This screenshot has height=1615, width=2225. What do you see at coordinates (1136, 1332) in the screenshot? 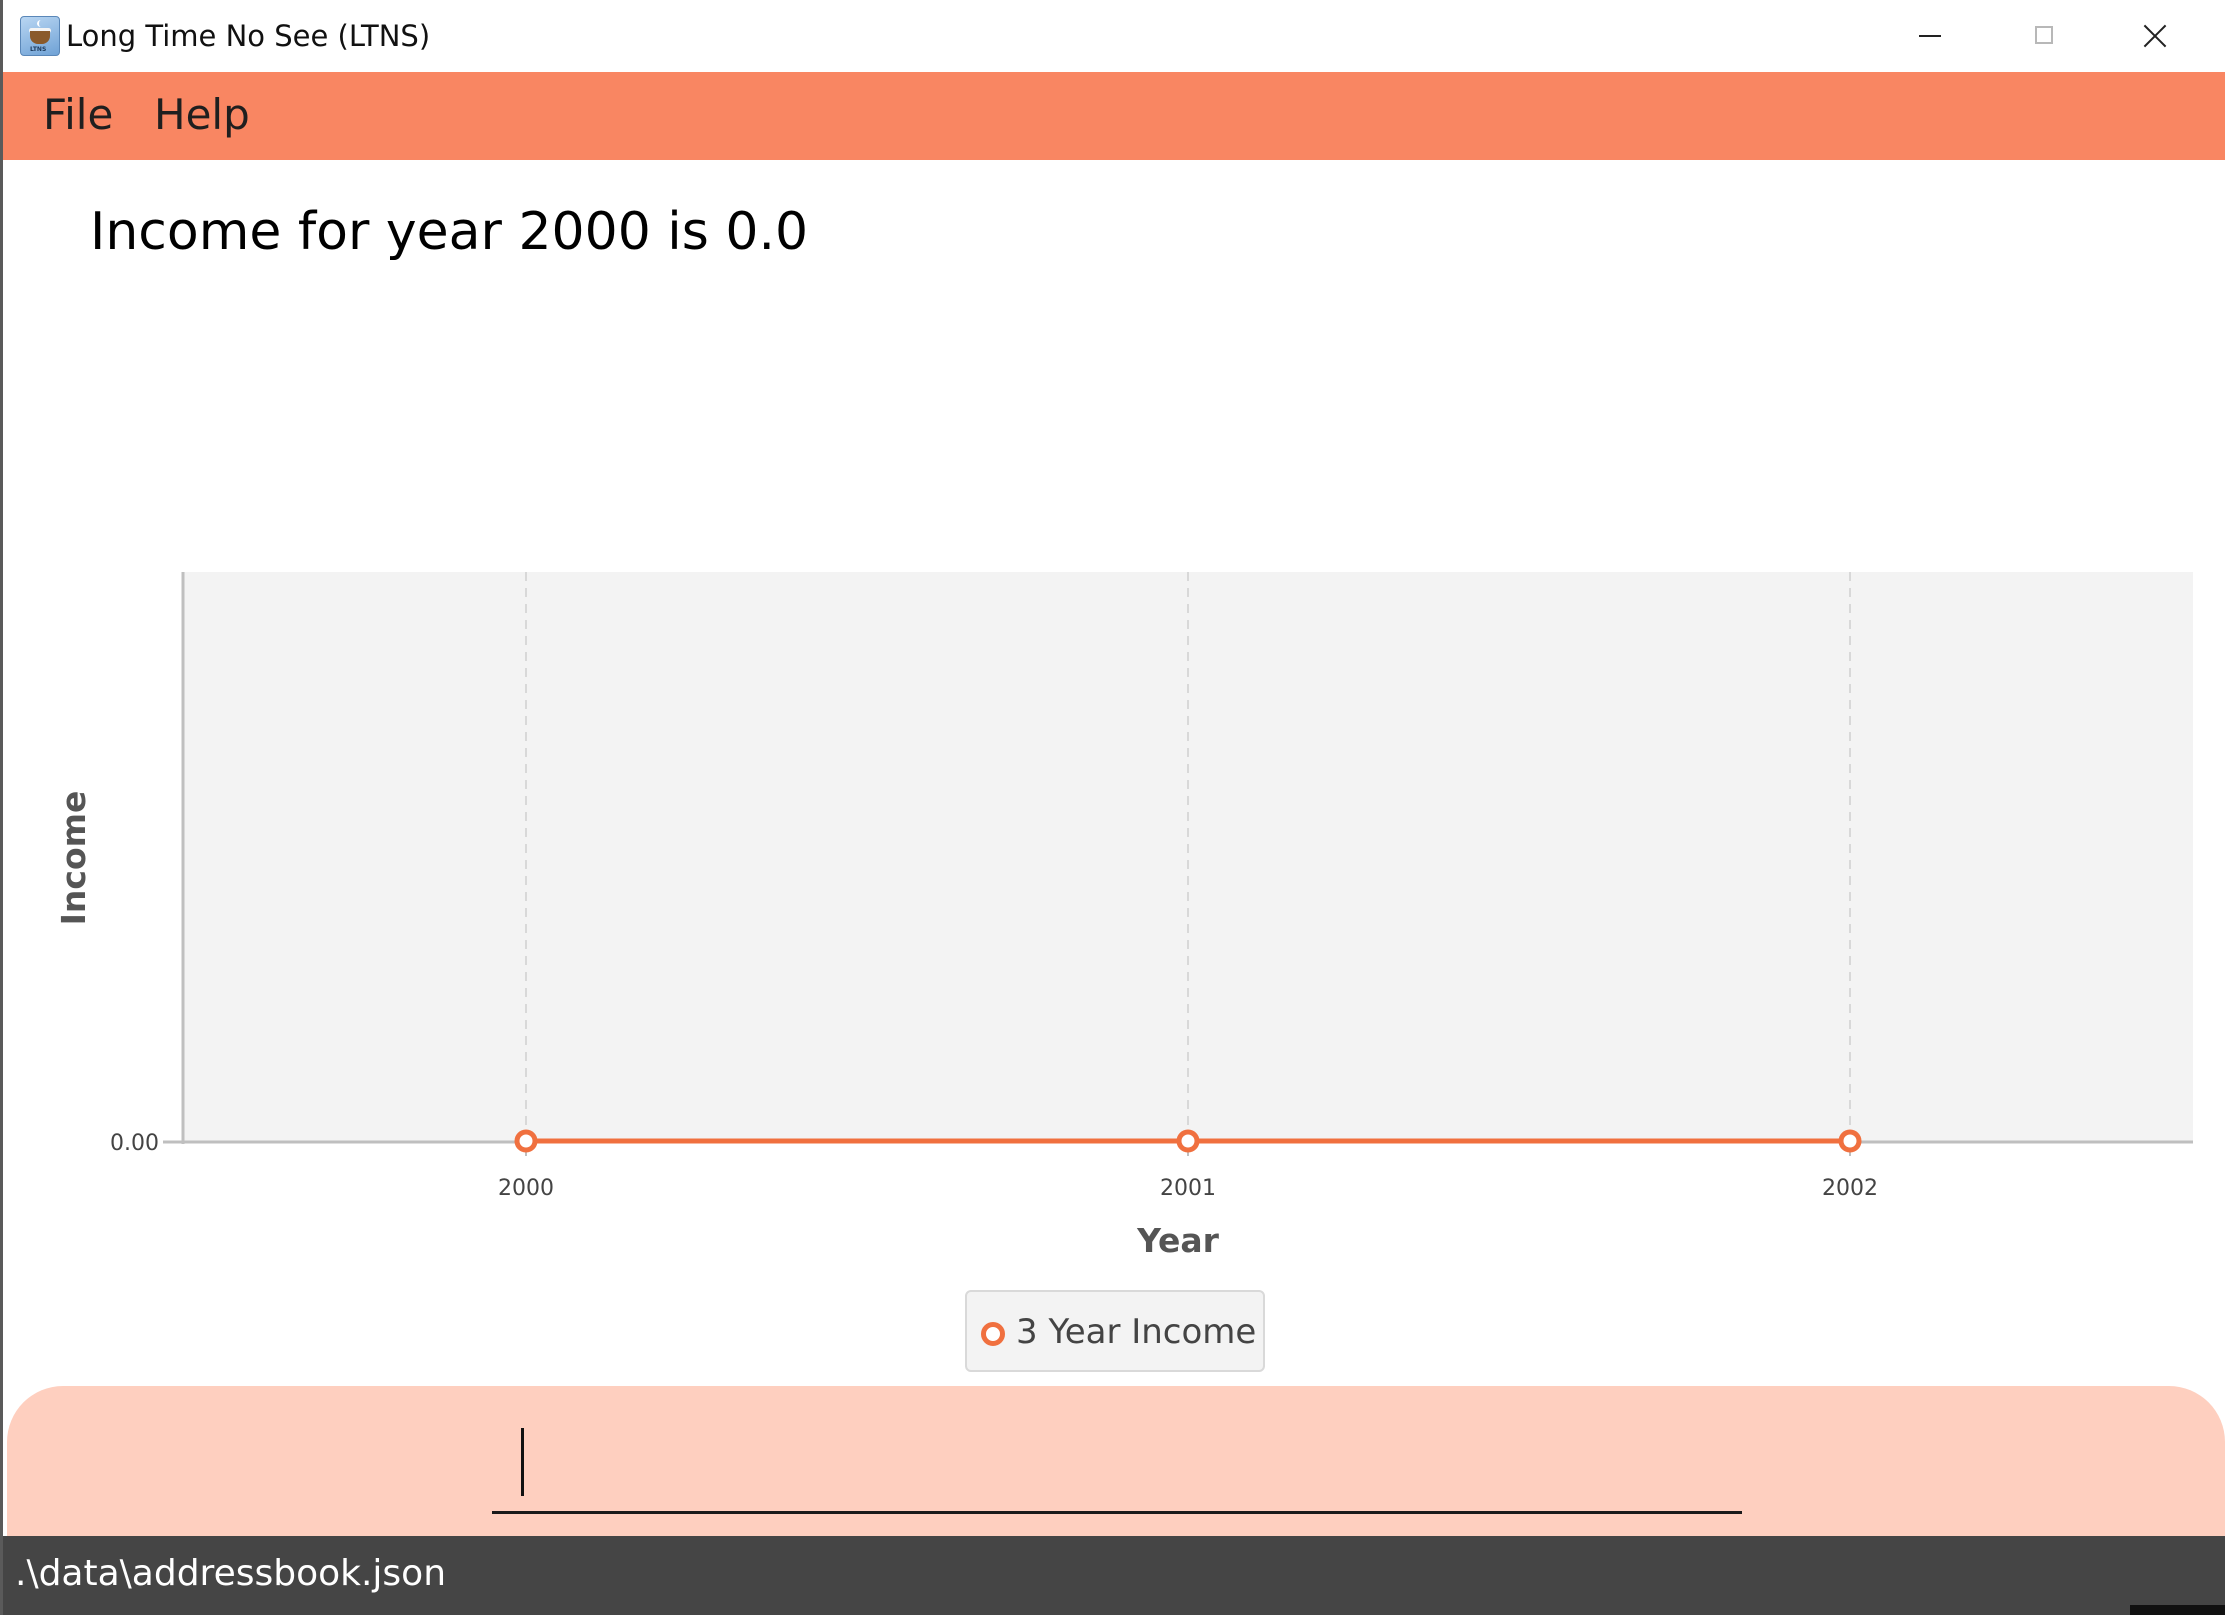
I see `legend-label: 3 Year Income` at bounding box center [1136, 1332].